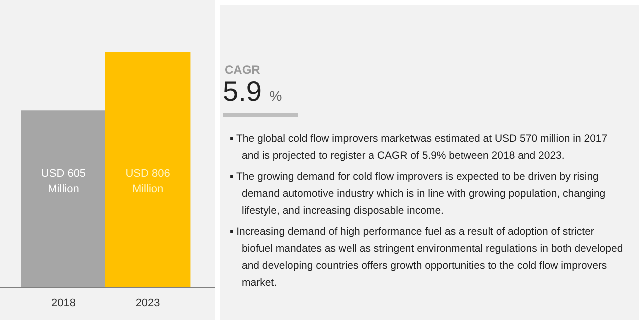 The width and height of the screenshot is (639, 320). Describe the element at coordinates (243, 70) in the screenshot. I see `text: CAGR` at that location.